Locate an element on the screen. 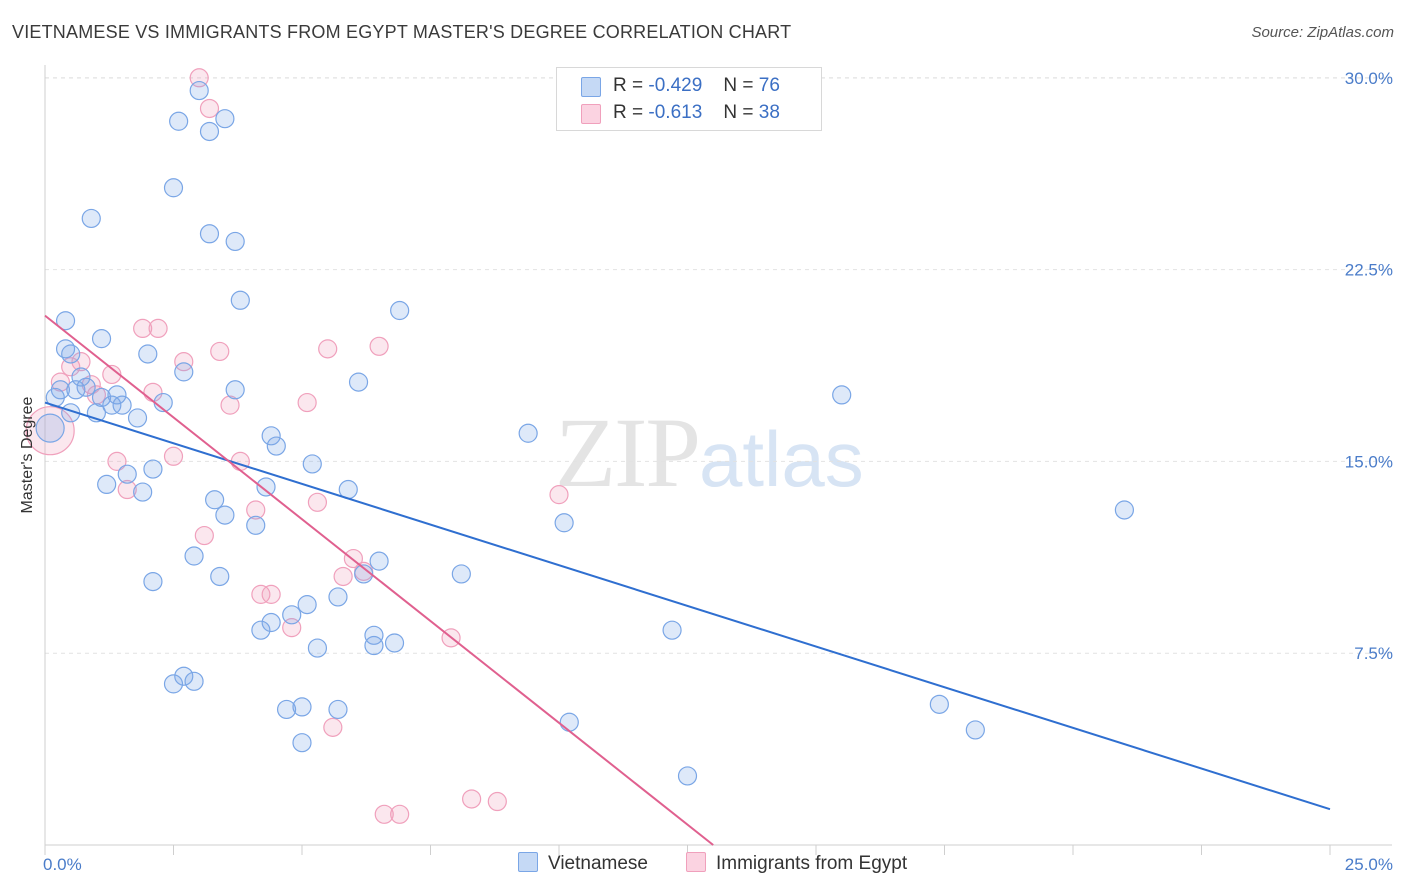 This screenshot has width=1406, height=892. x-tick-label: 25.0% is located at coordinates (1369, 864).